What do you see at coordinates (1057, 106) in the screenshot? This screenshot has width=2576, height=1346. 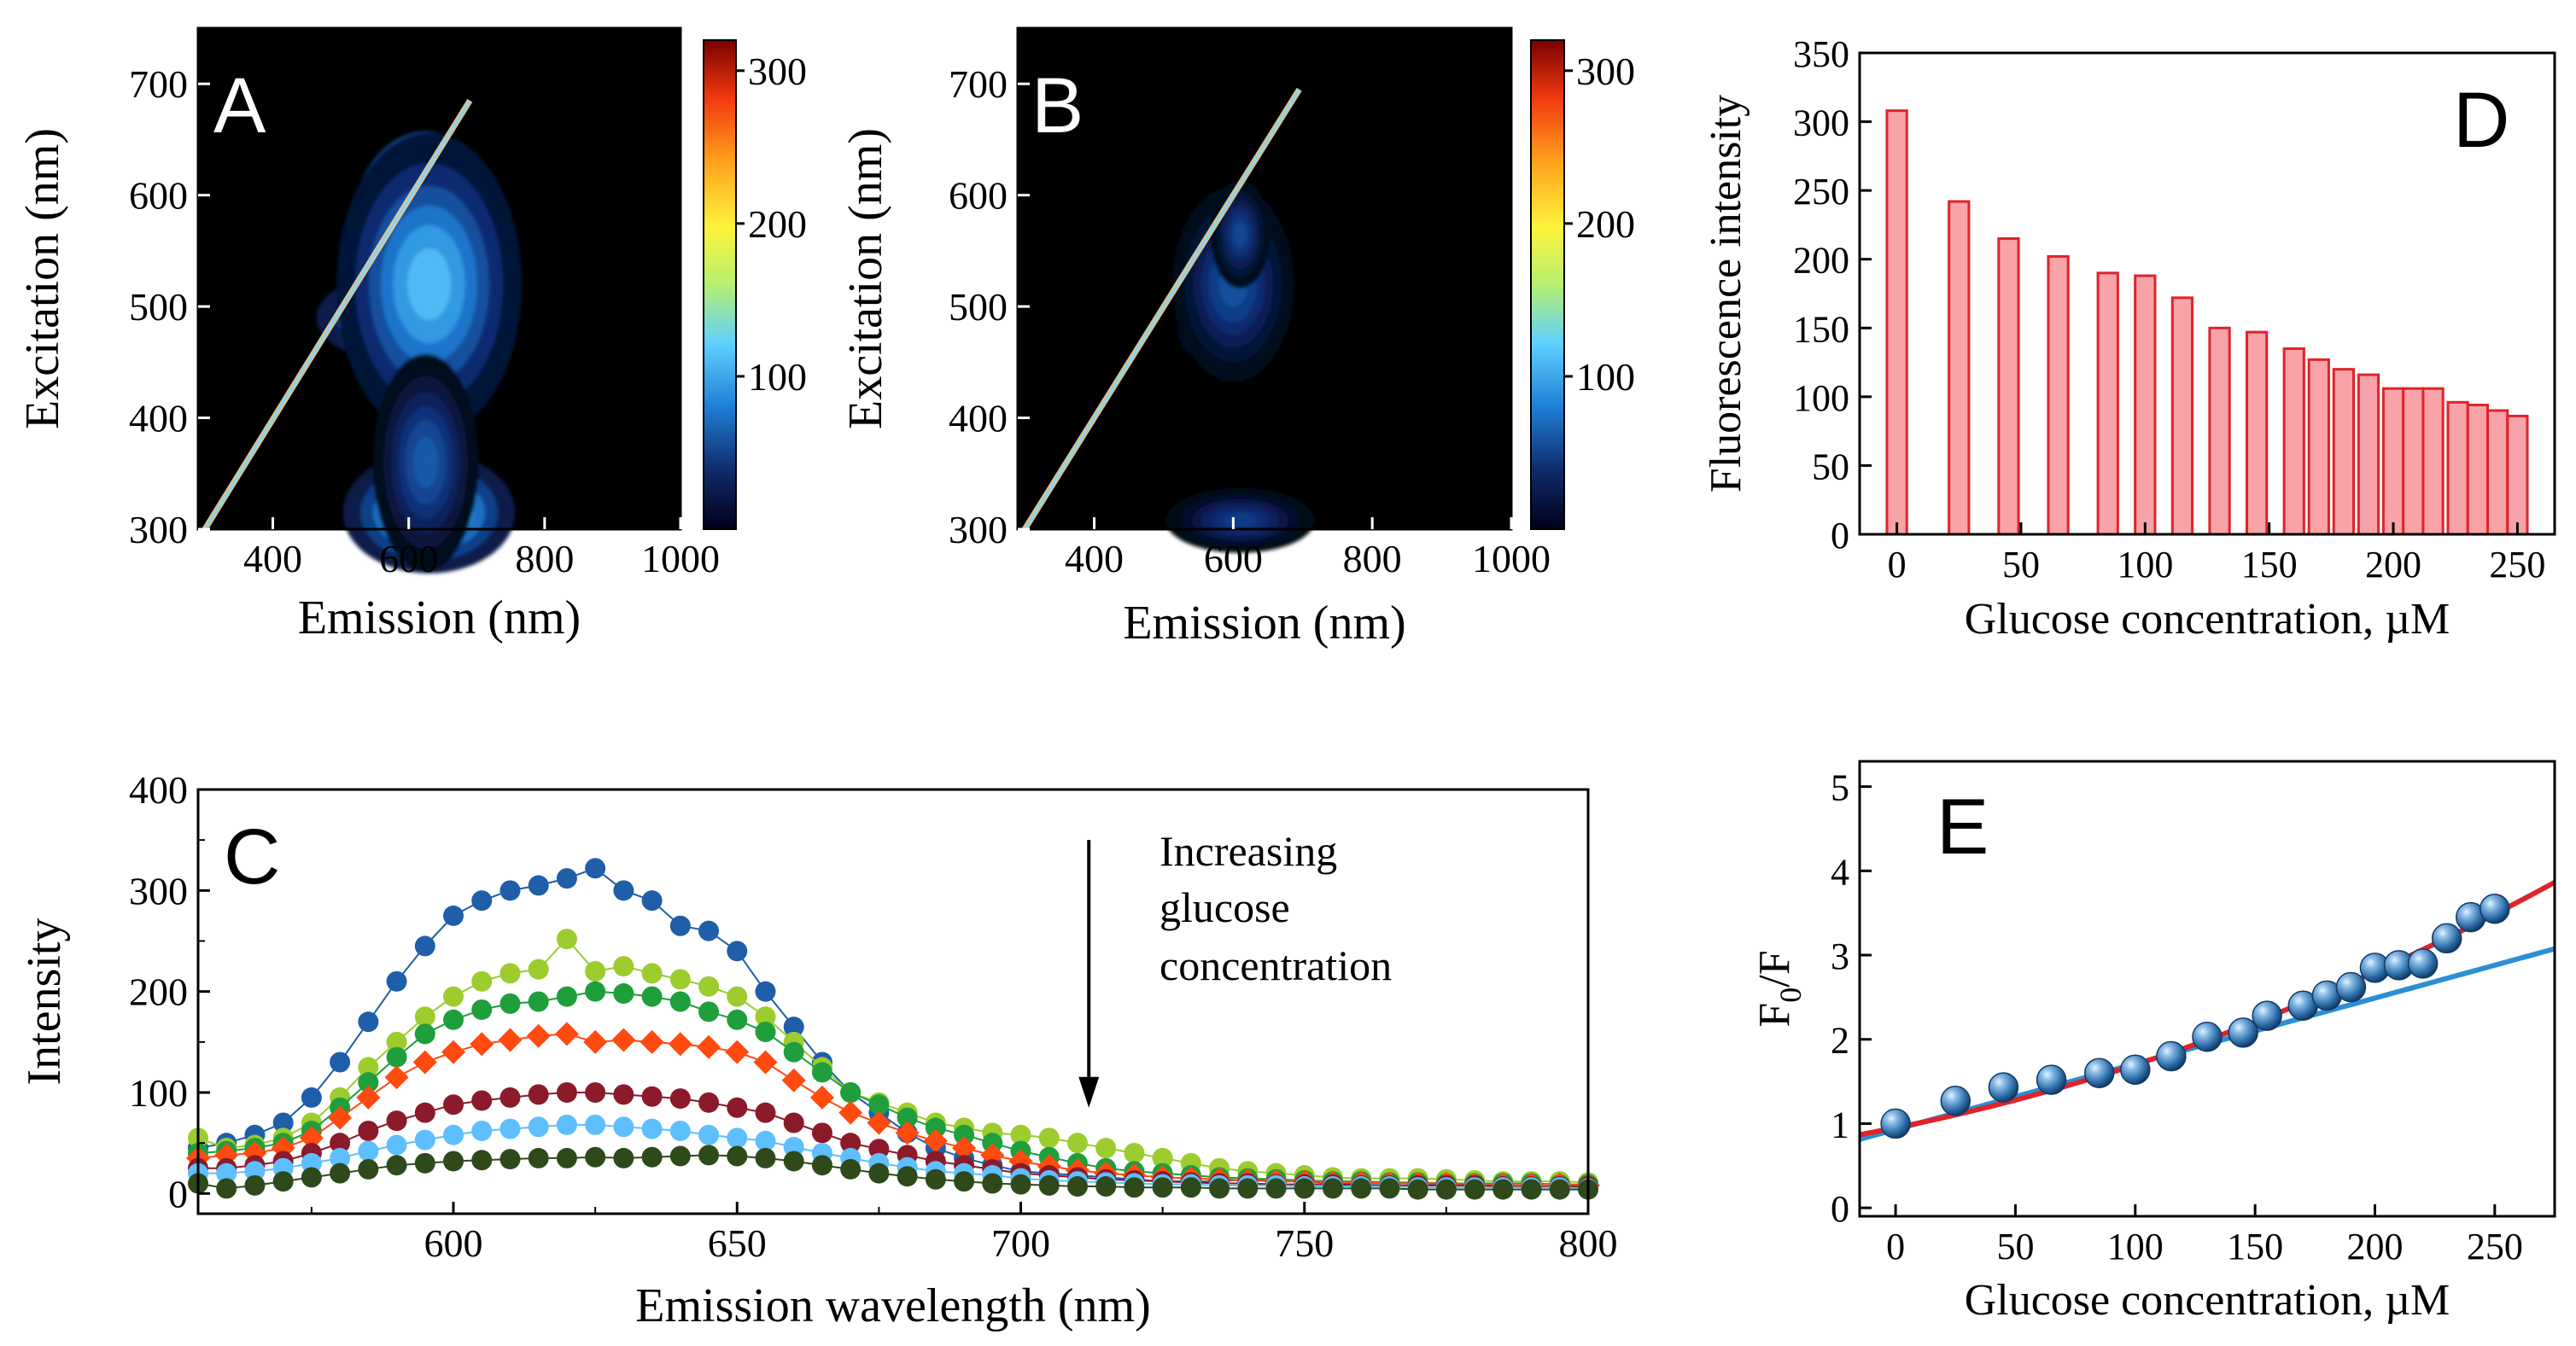 I see `panel-b-letter: B` at bounding box center [1057, 106].